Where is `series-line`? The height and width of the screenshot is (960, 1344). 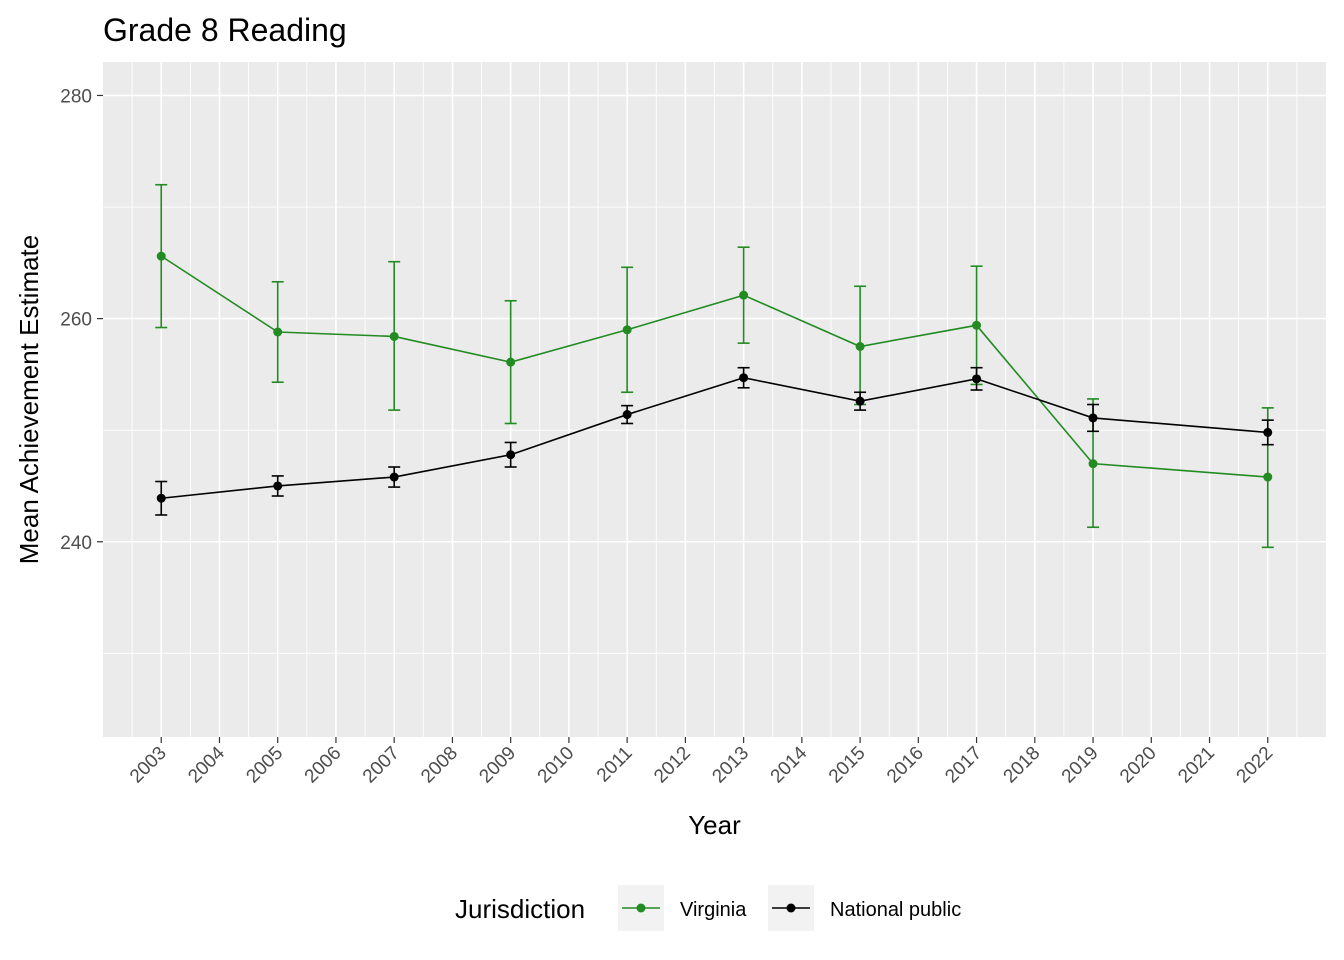 series-line is located at coordinates (714, 438).